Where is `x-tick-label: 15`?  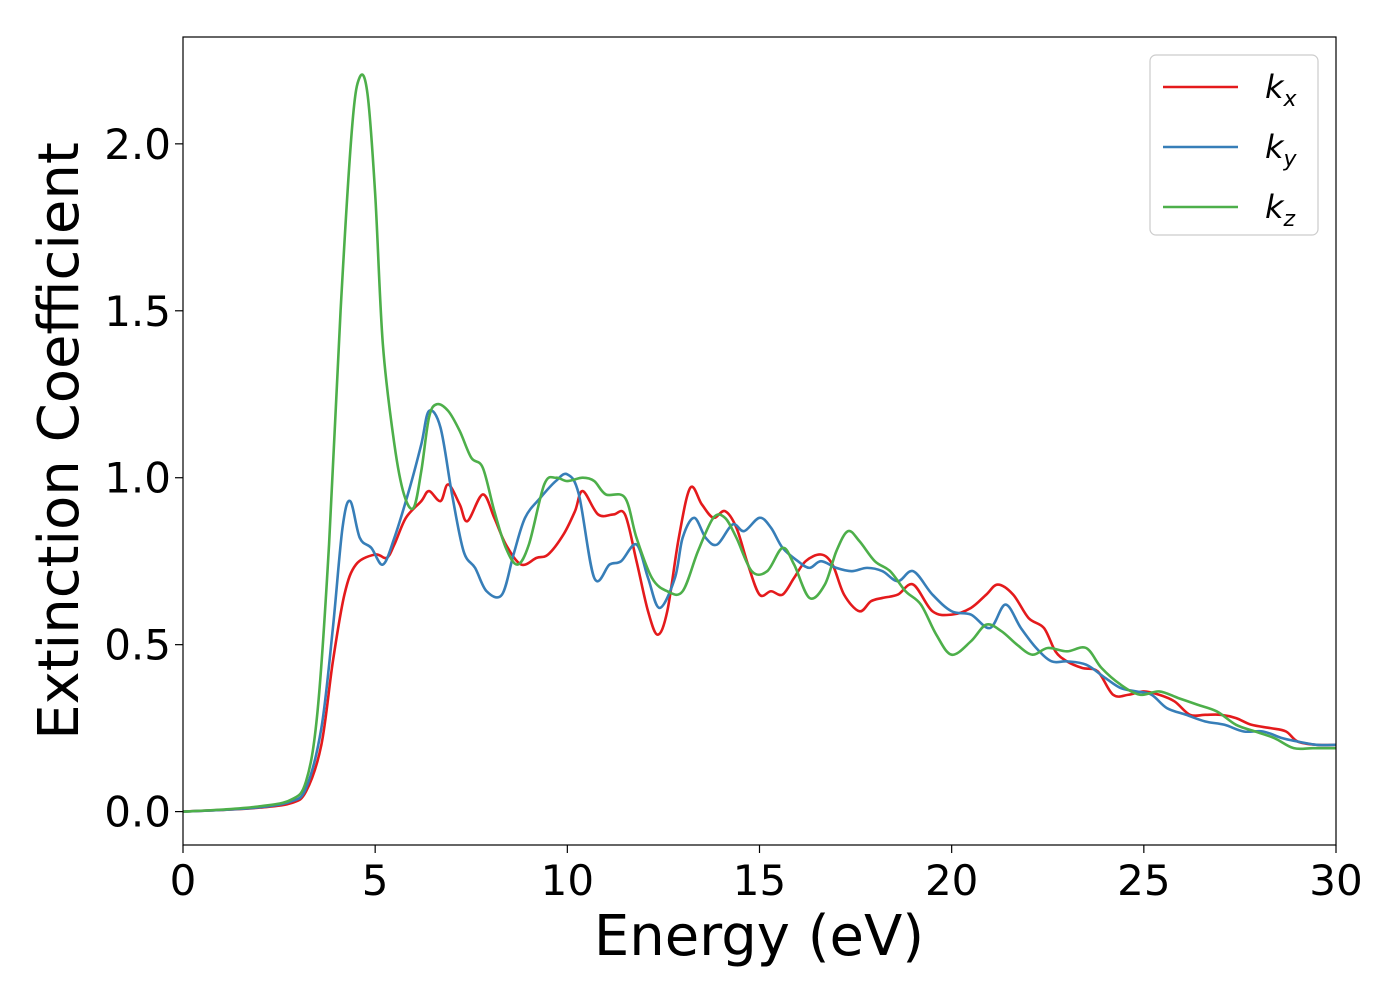
x-tick-label: 15 is located at coordinates (759, 880).